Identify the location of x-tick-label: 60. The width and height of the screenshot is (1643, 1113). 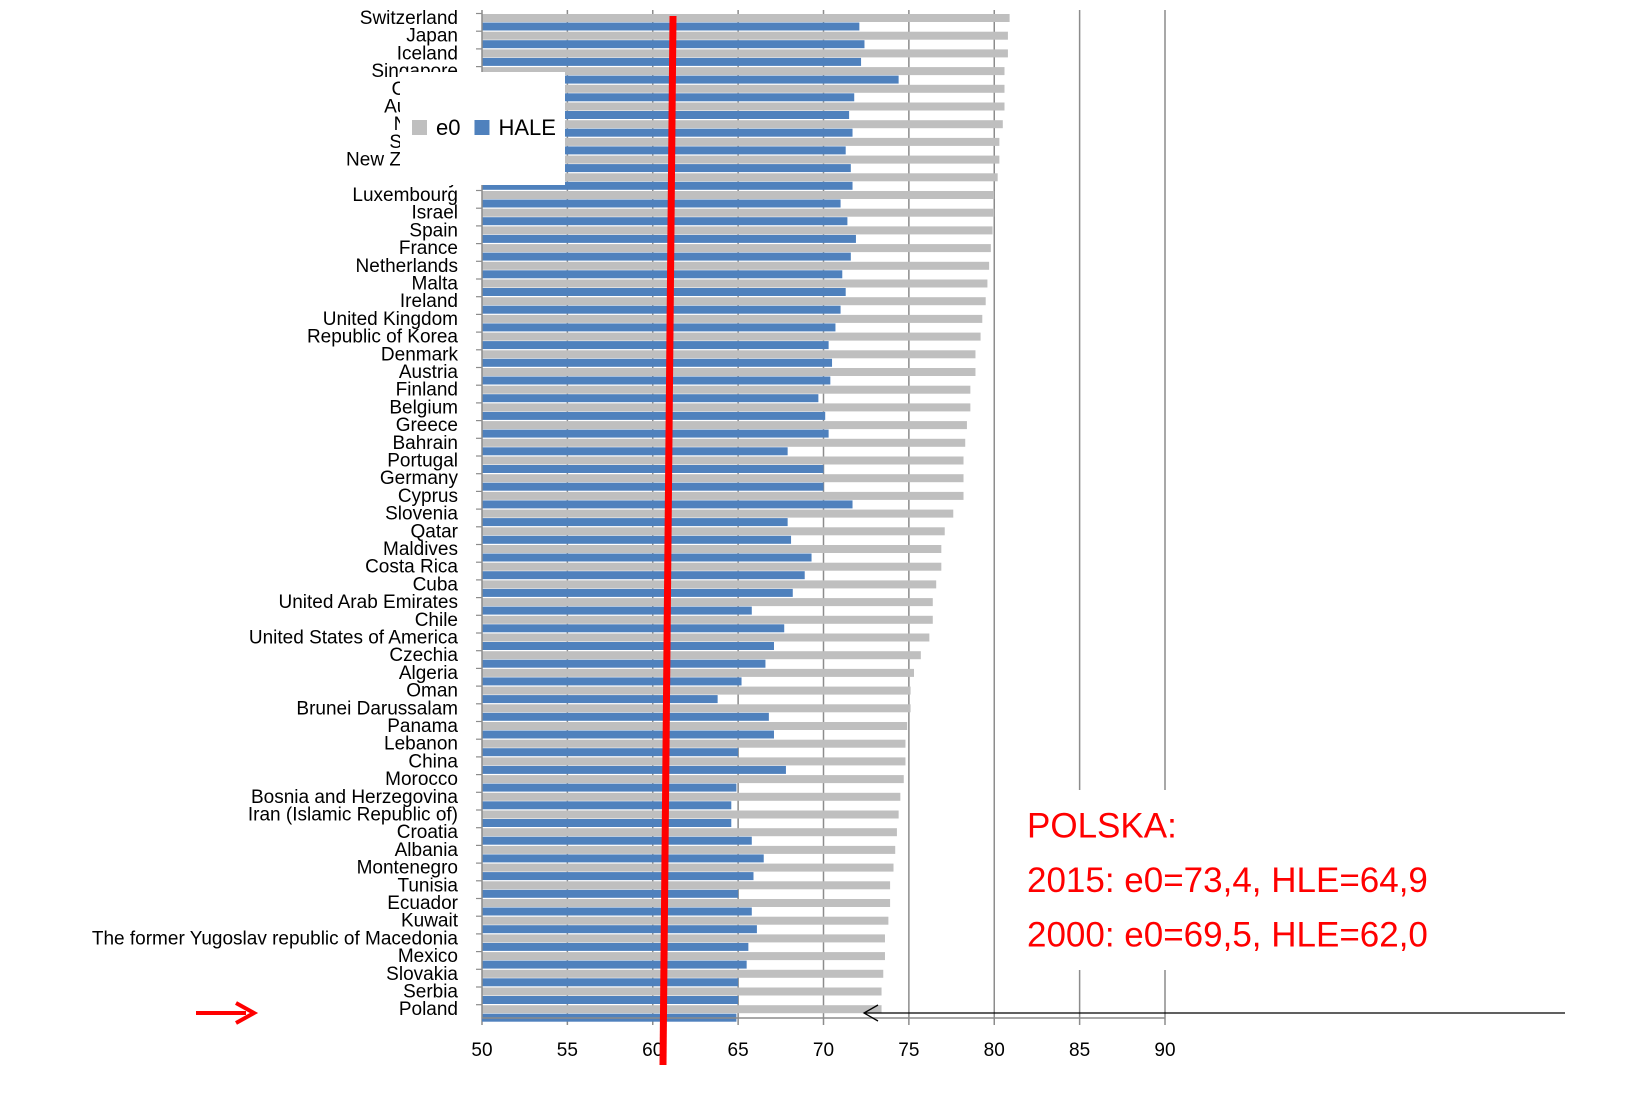
(652, 1050).